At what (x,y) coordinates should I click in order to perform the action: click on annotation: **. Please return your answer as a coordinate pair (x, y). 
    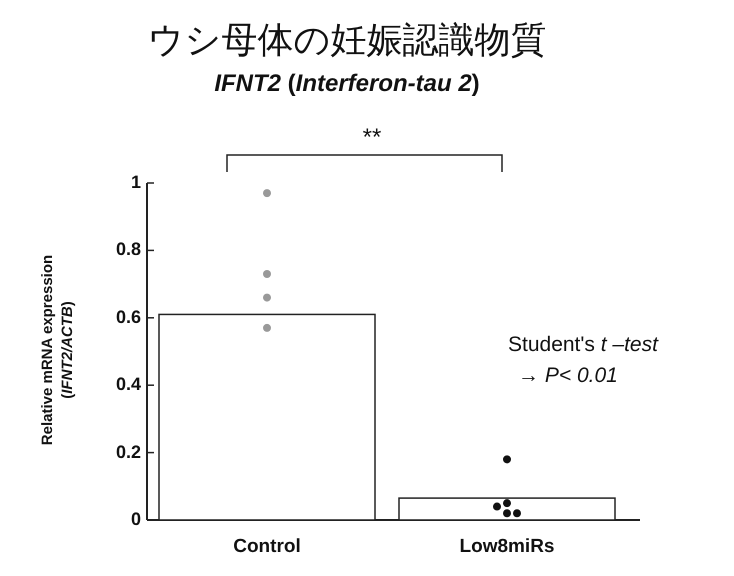
    Looking at the image, I should click on (372, 138).